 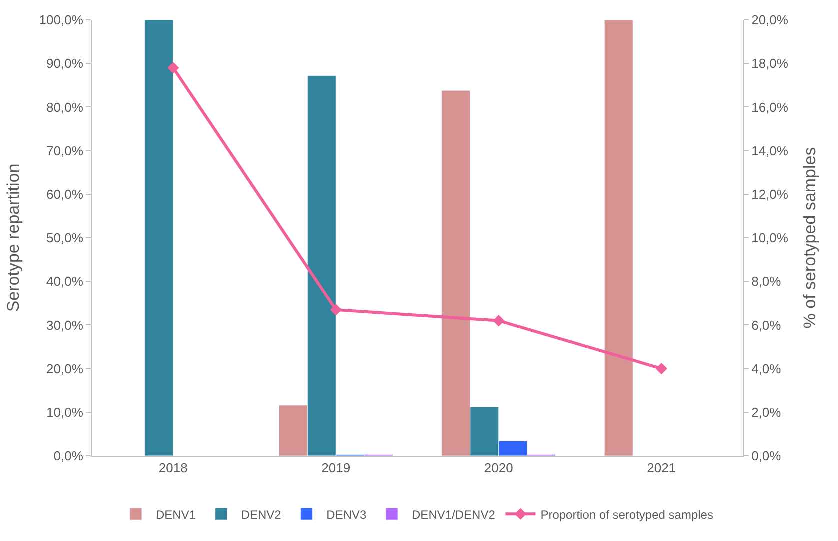 I want to click on y-tick-label: 20,0%, so click(x=65, y=368).